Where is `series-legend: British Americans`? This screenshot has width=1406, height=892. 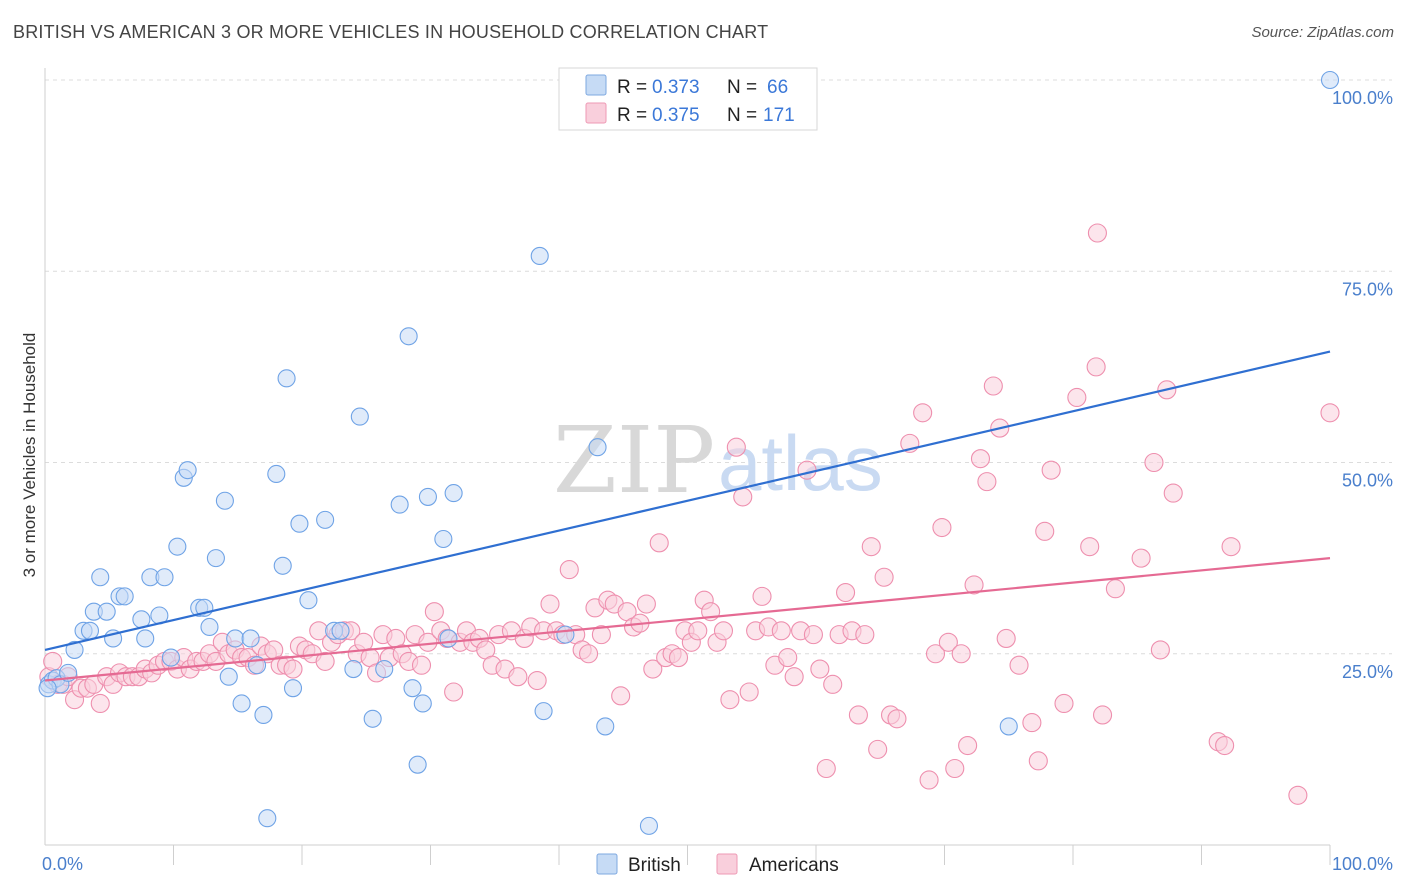
series-legend: British Americans is located at coordinates (717, 864).